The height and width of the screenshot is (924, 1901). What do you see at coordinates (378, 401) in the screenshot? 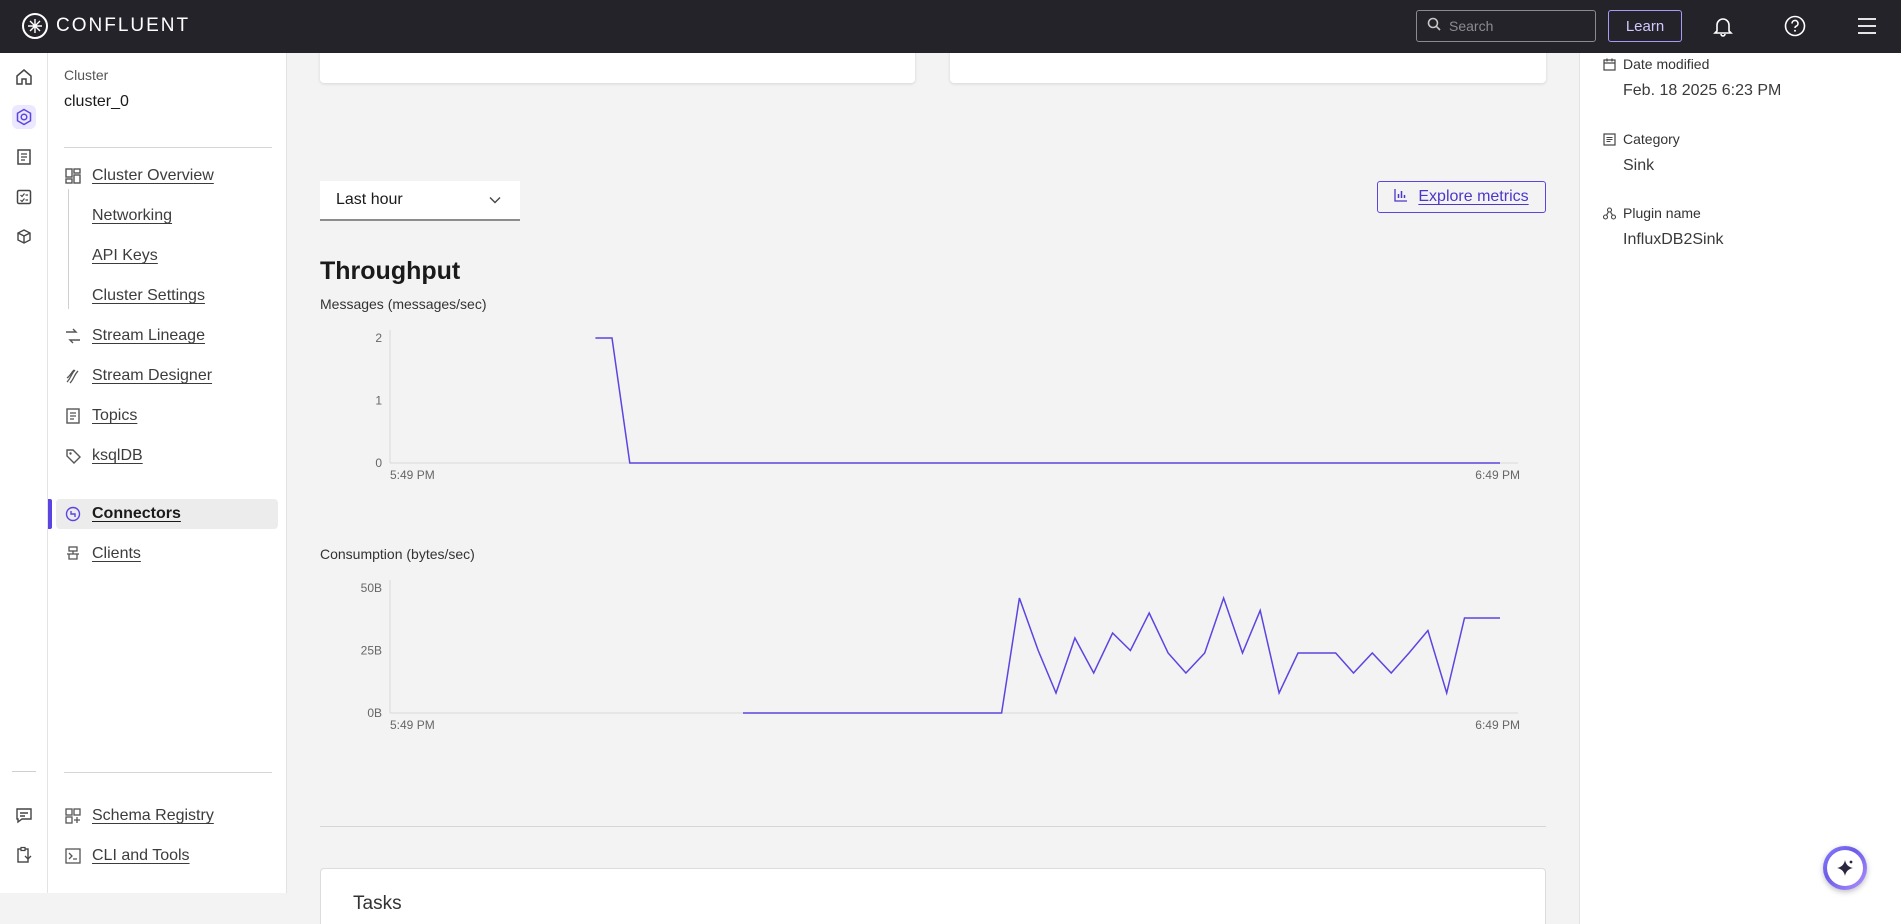
I see `y-tick-label: 1` at bounding box center [378, 401].